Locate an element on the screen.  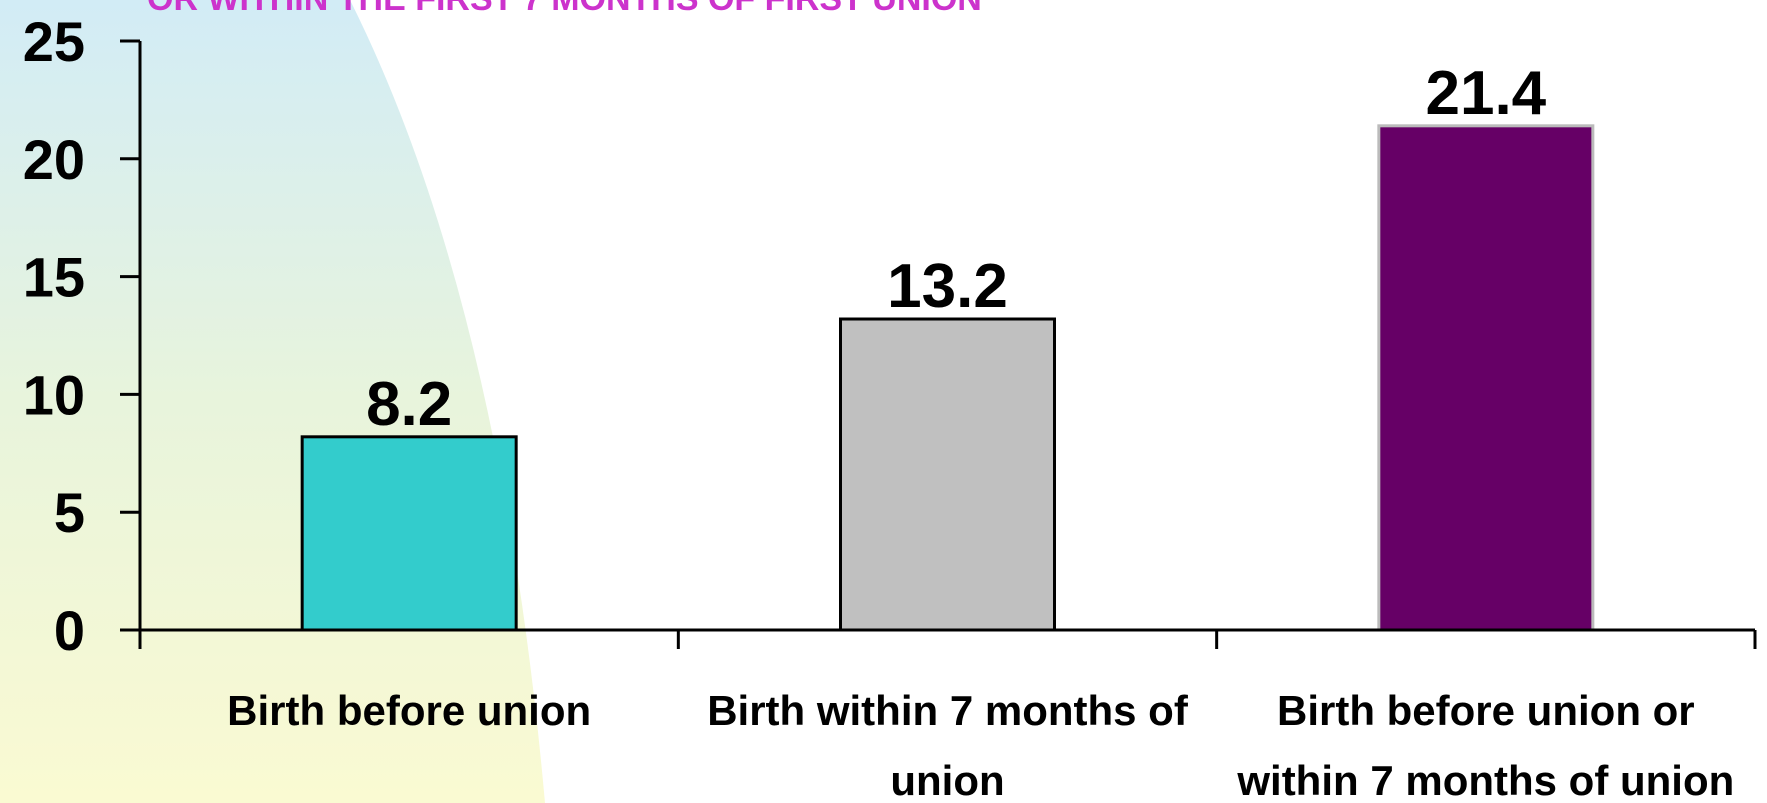
x-tick-label: Birth before union or is located at coordinates (1486, 710).